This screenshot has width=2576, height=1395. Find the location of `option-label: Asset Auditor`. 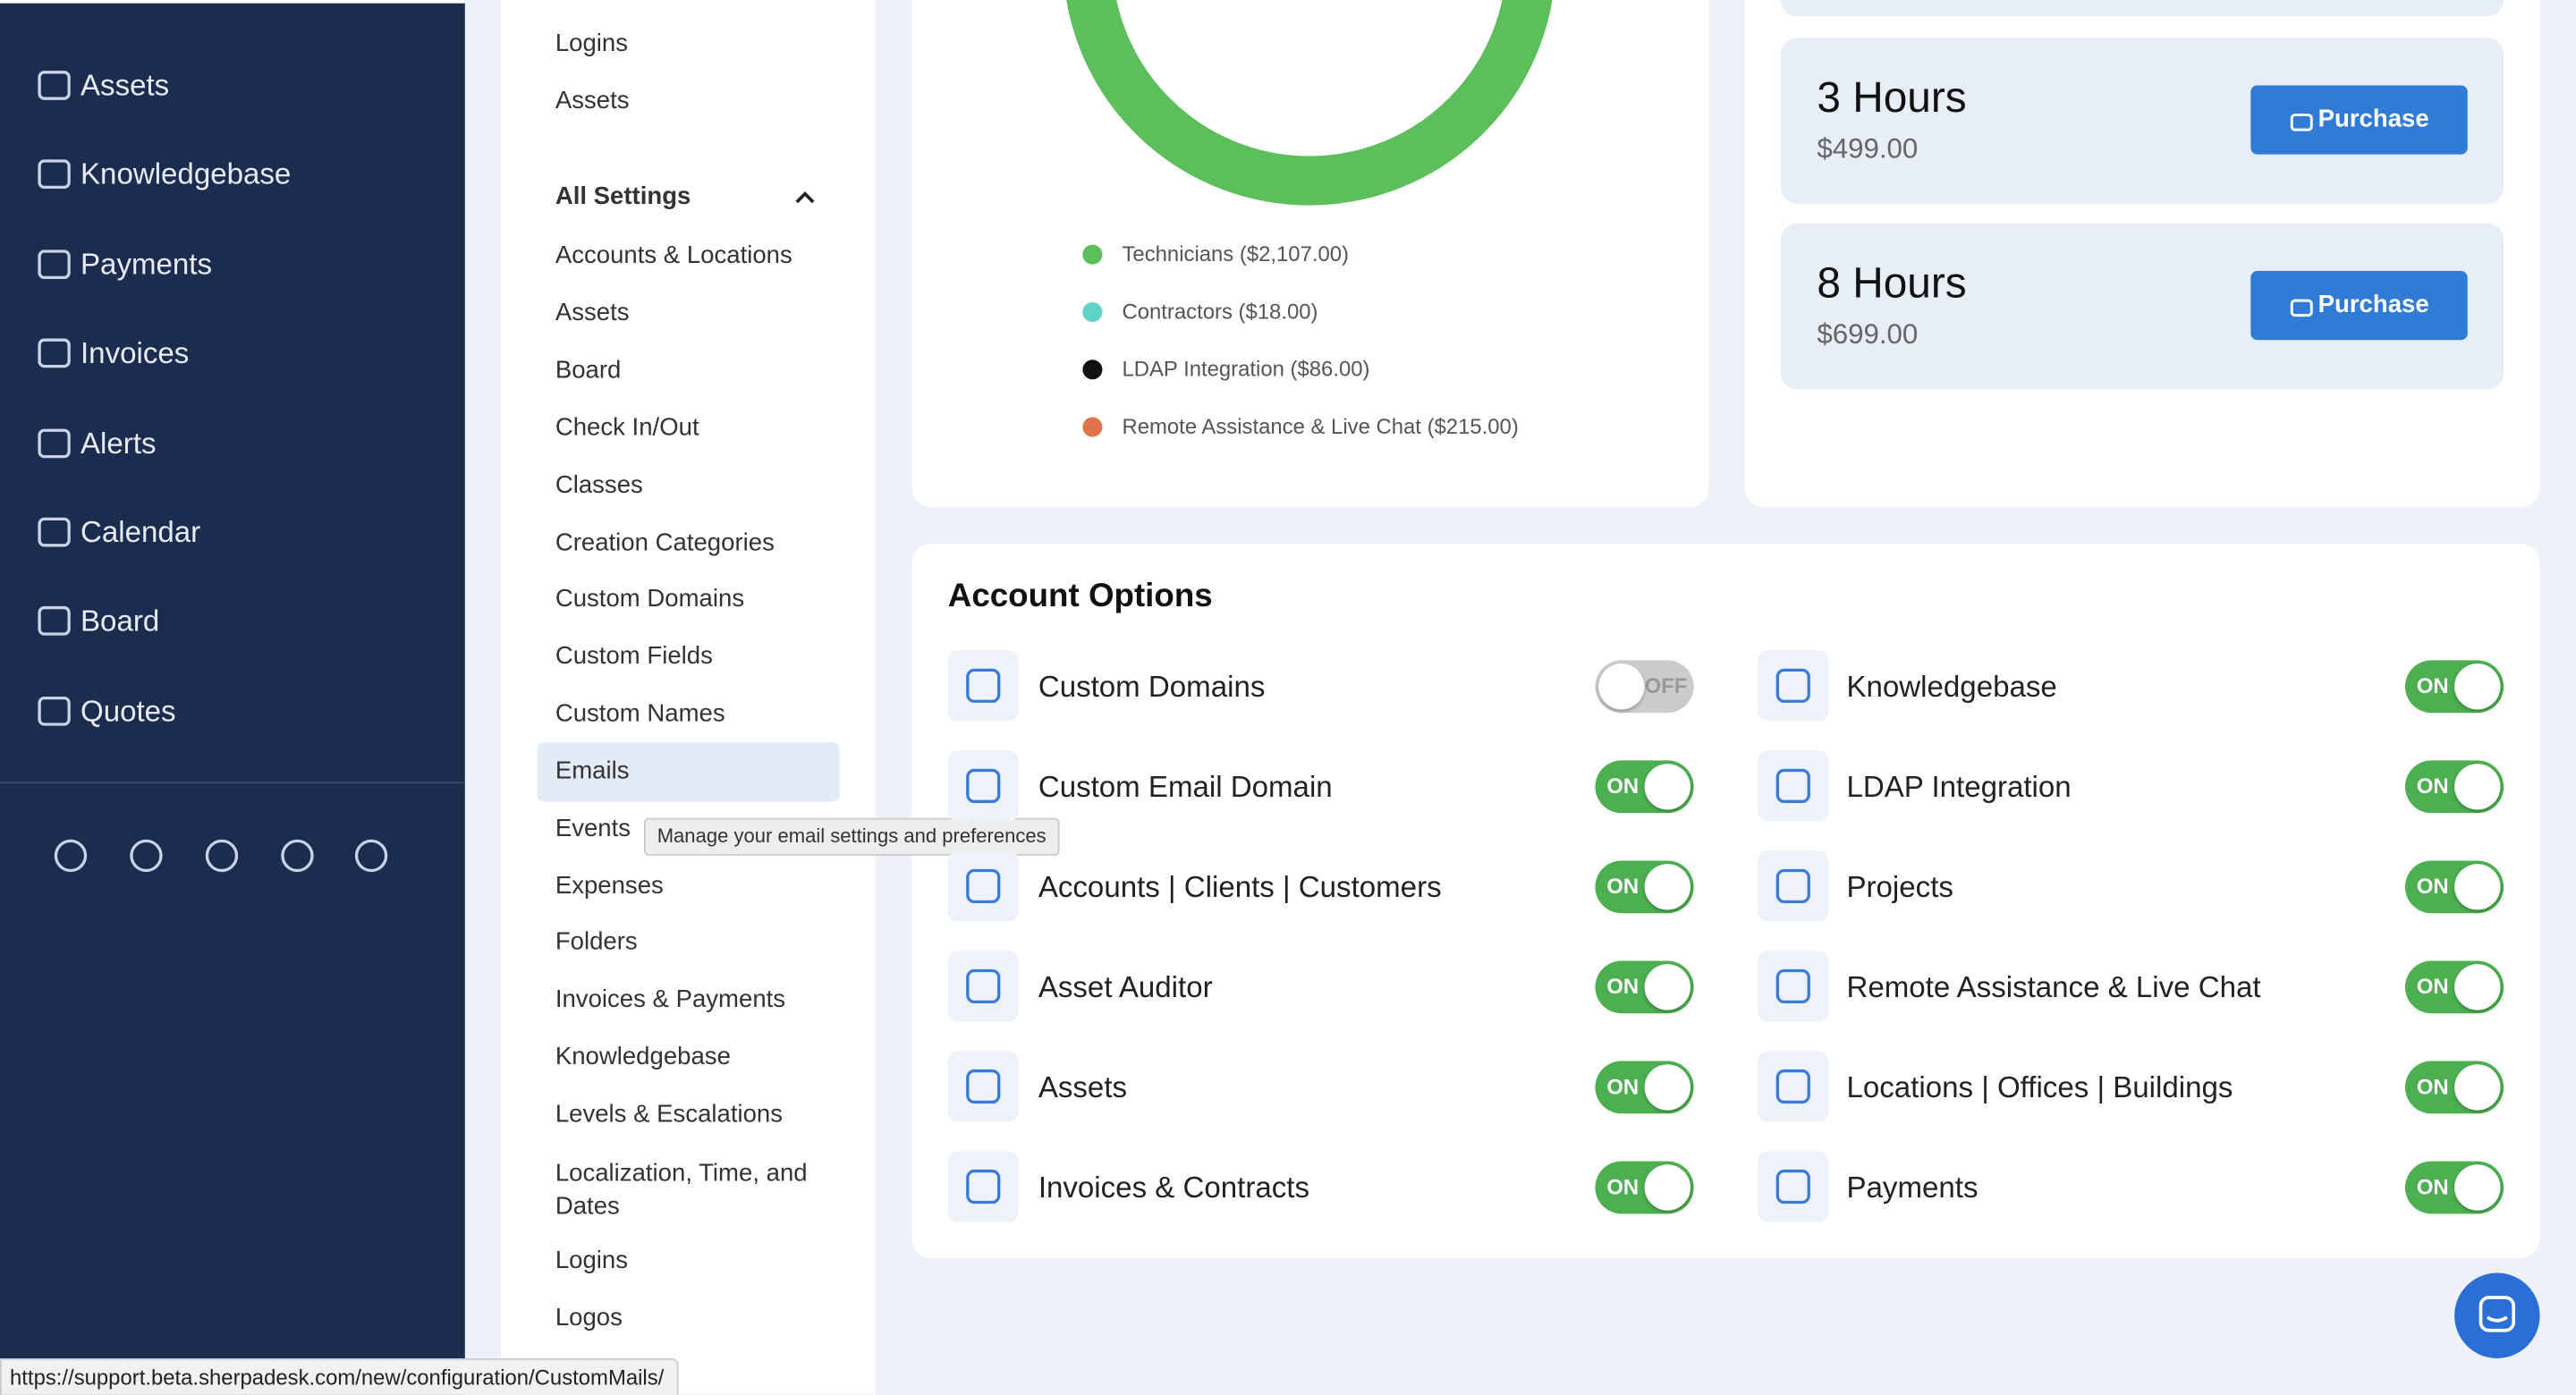

option-label: Asset Auditor is located at coordinates (1125, 987).